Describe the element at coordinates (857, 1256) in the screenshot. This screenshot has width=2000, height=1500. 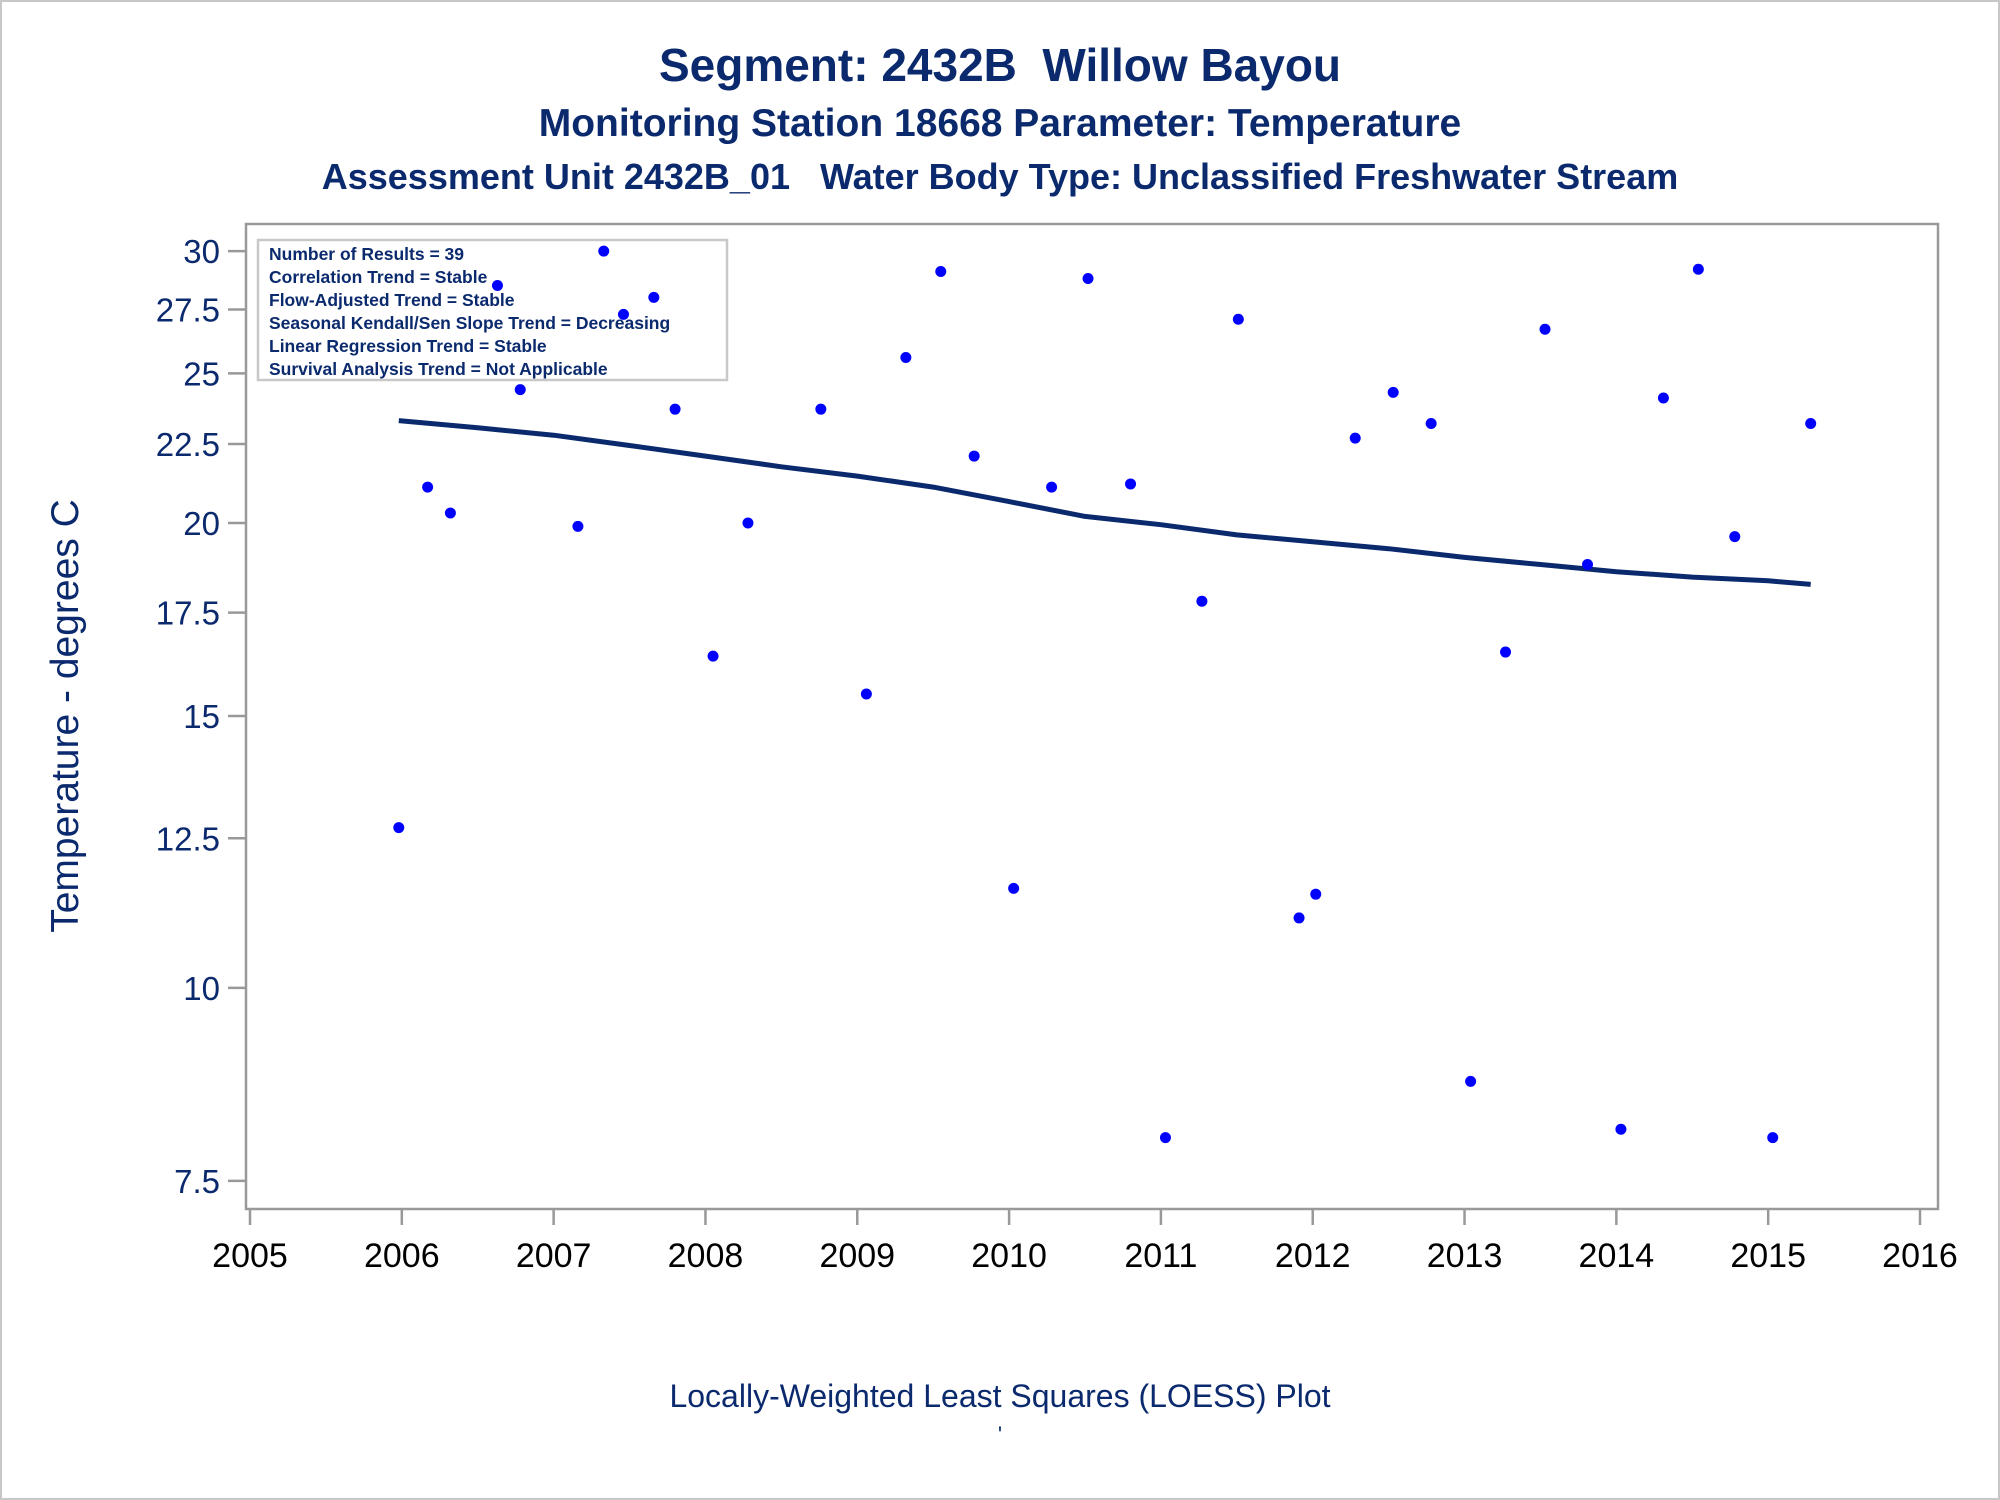
I see `x-tick-label: 2009` at that location.